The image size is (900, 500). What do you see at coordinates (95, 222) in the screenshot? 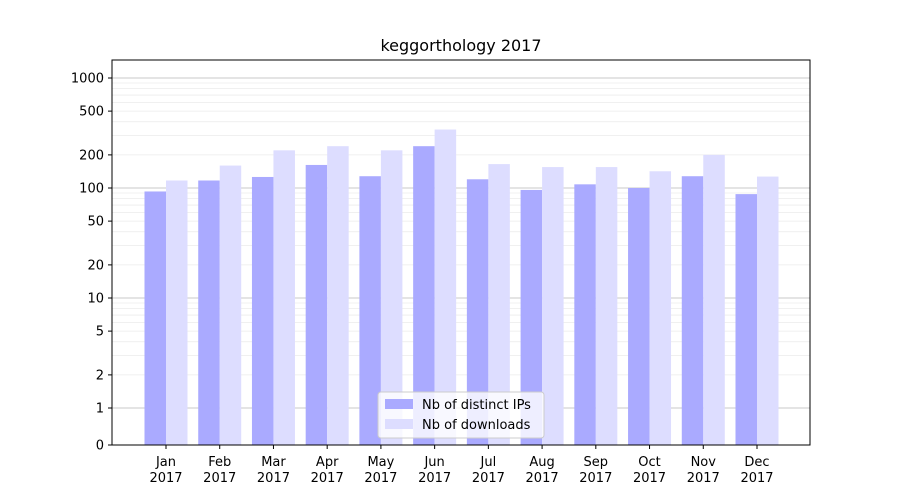
I see `y-tick-label: 50` at bounding box center [95, 222].